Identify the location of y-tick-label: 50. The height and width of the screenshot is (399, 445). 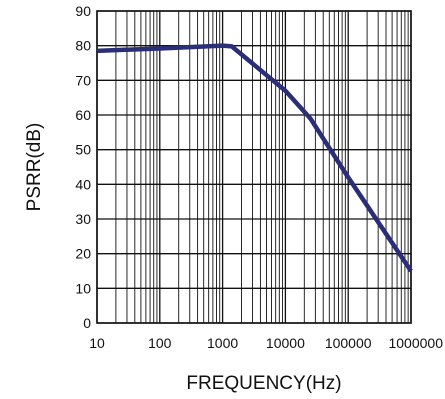
(83, 150).